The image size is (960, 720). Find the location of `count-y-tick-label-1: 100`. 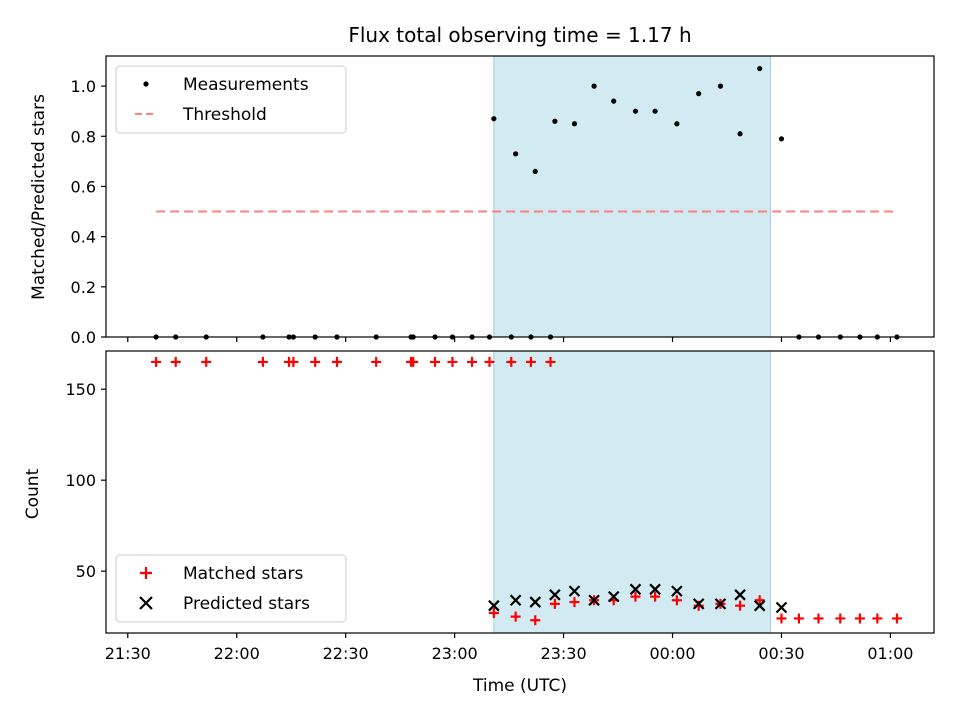

count-y-tick-label-1: 100 is located at coordinates (80, 480).